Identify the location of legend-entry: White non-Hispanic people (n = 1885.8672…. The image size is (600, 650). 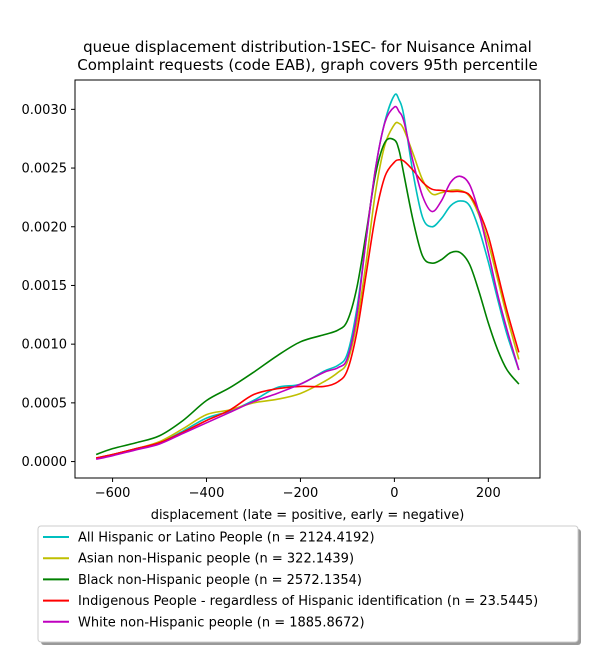
(221, 622).